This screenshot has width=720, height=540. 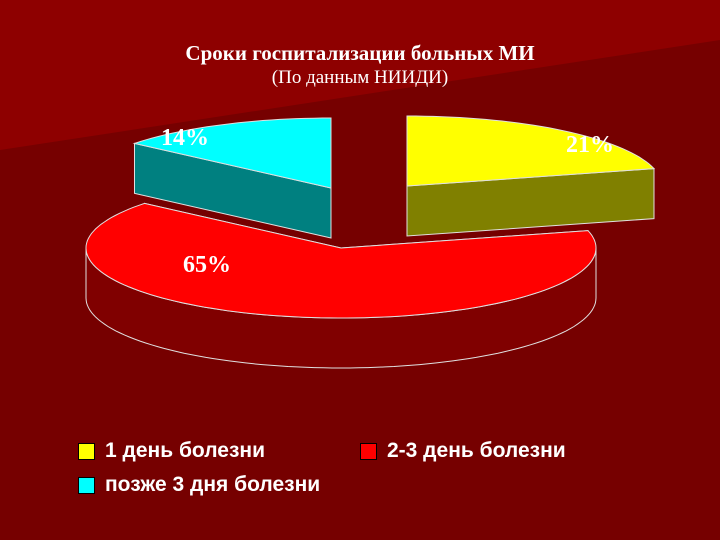 What do you see at coordinates (368, 451) in the screenshot?
I see `legend-swatch-red` at bounding box center [368, 451].